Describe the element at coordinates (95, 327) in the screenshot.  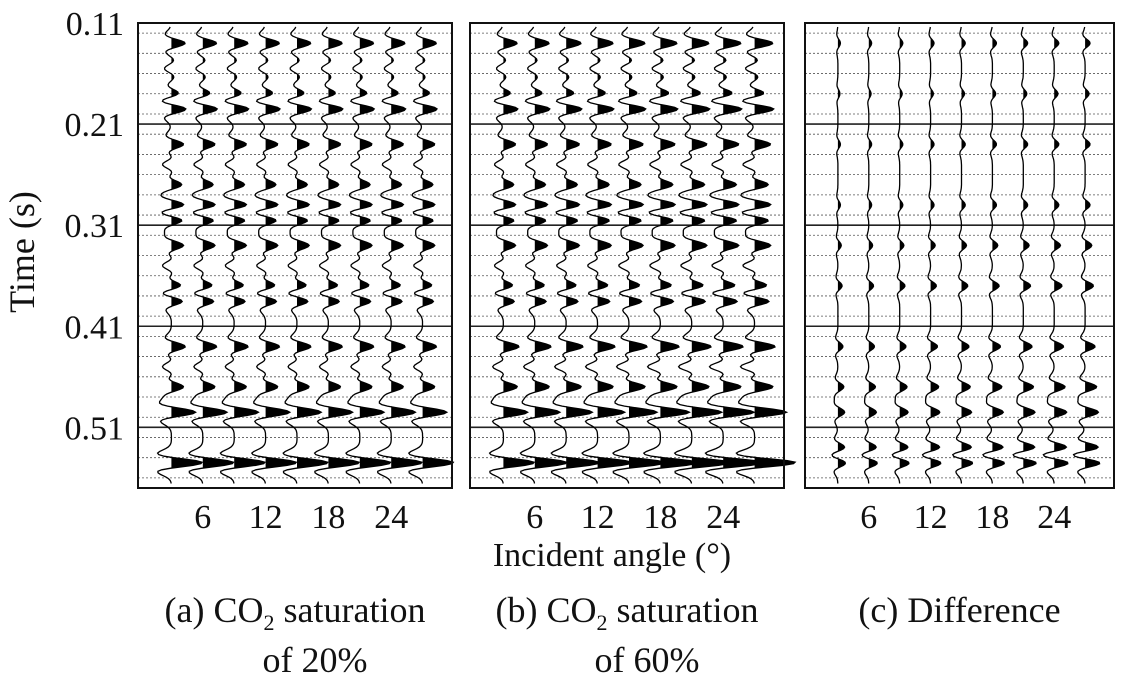
I see `y-tick-label: 0.41` at that location.